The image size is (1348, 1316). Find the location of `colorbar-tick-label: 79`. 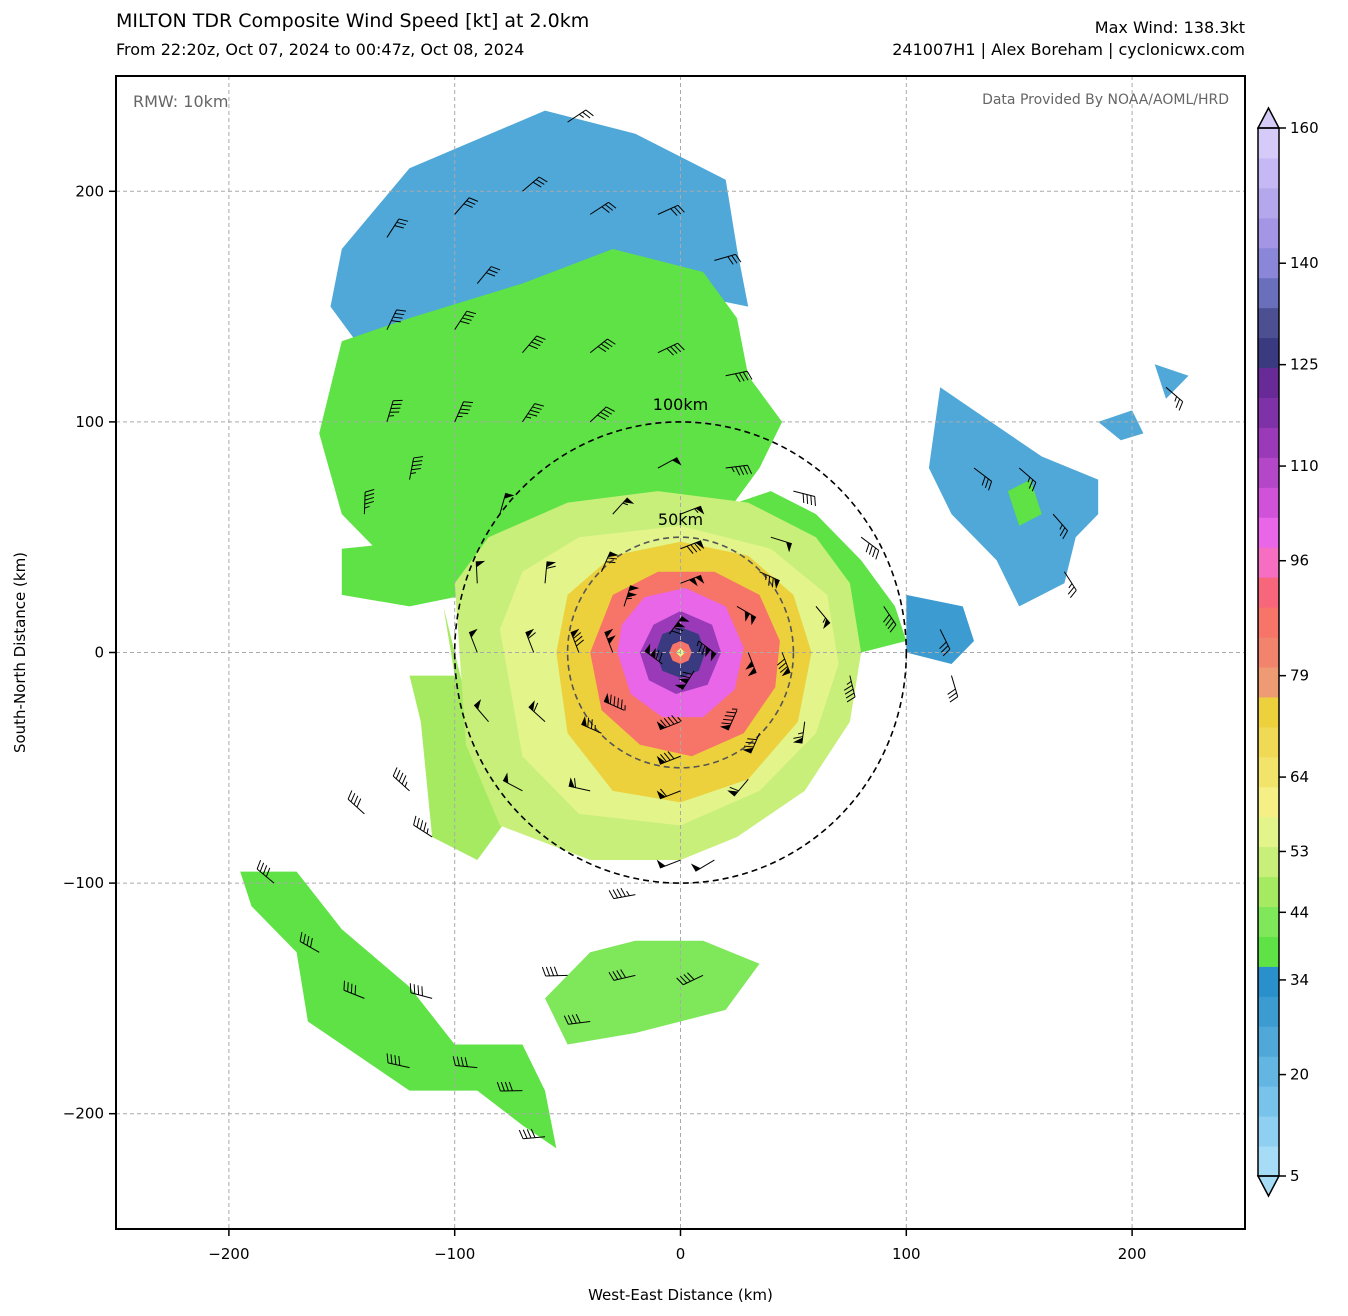

colorbar-tick-label: 79 is located at coordinates (1299, 676).